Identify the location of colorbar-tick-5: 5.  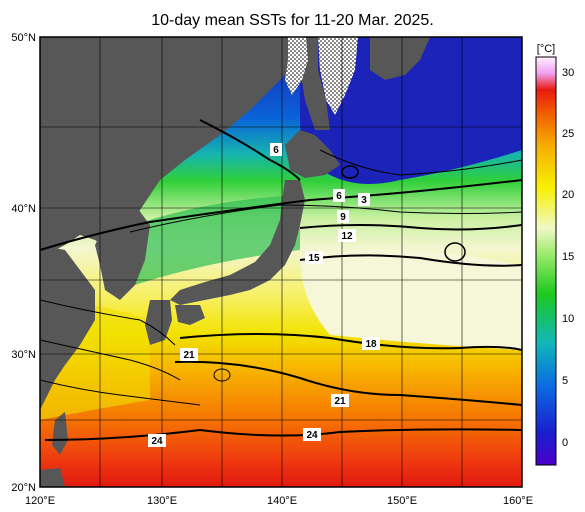
(565, 381).